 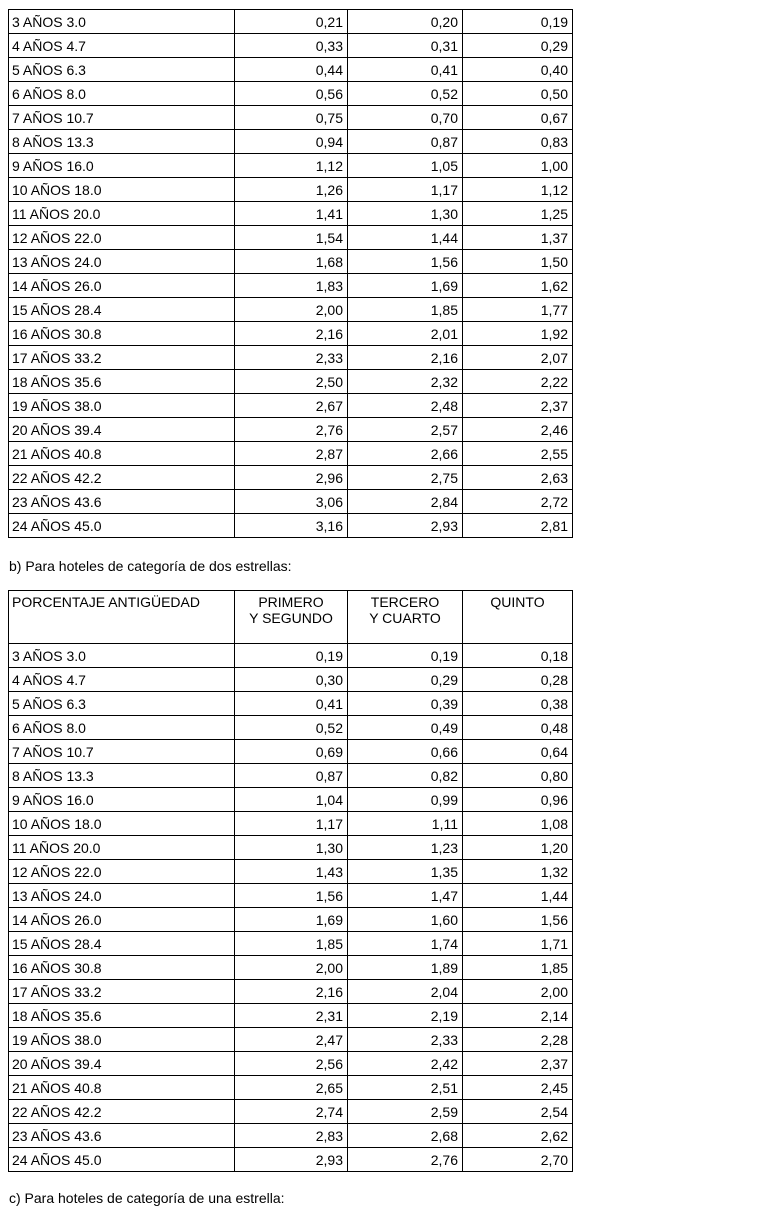 I want to click on header-line: PRIMERO, so click(x=291, y=602).